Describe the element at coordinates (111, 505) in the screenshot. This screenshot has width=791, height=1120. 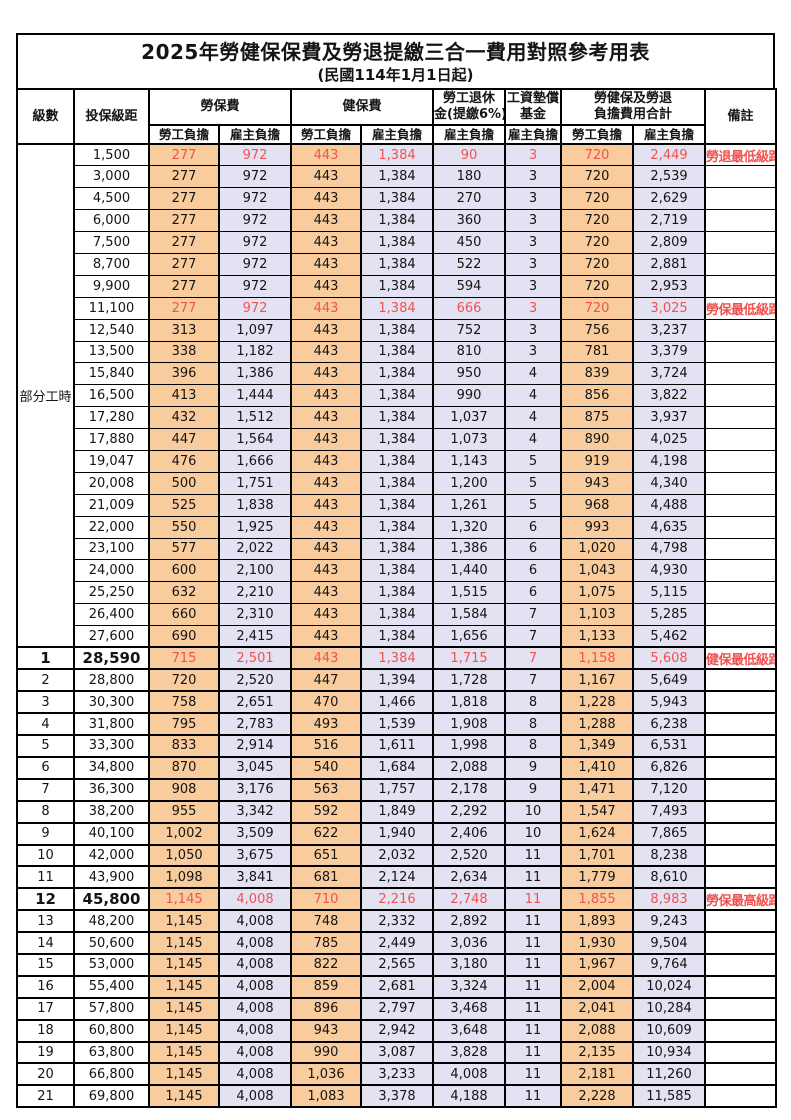
I see `bracket-cell: 21,009` at that location.